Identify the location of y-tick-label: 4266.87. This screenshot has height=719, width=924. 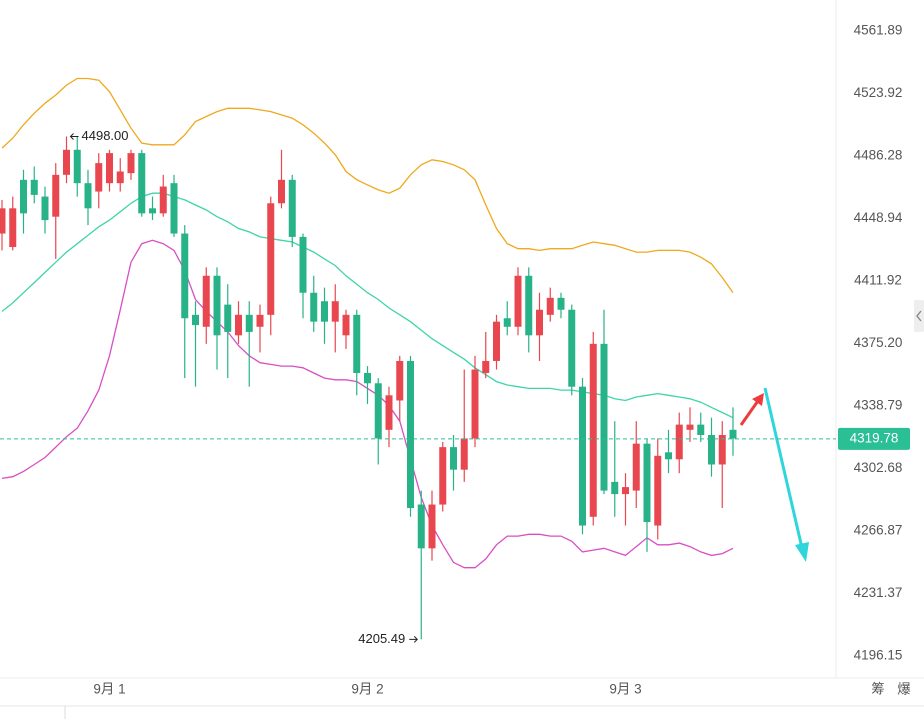
(878, 530).